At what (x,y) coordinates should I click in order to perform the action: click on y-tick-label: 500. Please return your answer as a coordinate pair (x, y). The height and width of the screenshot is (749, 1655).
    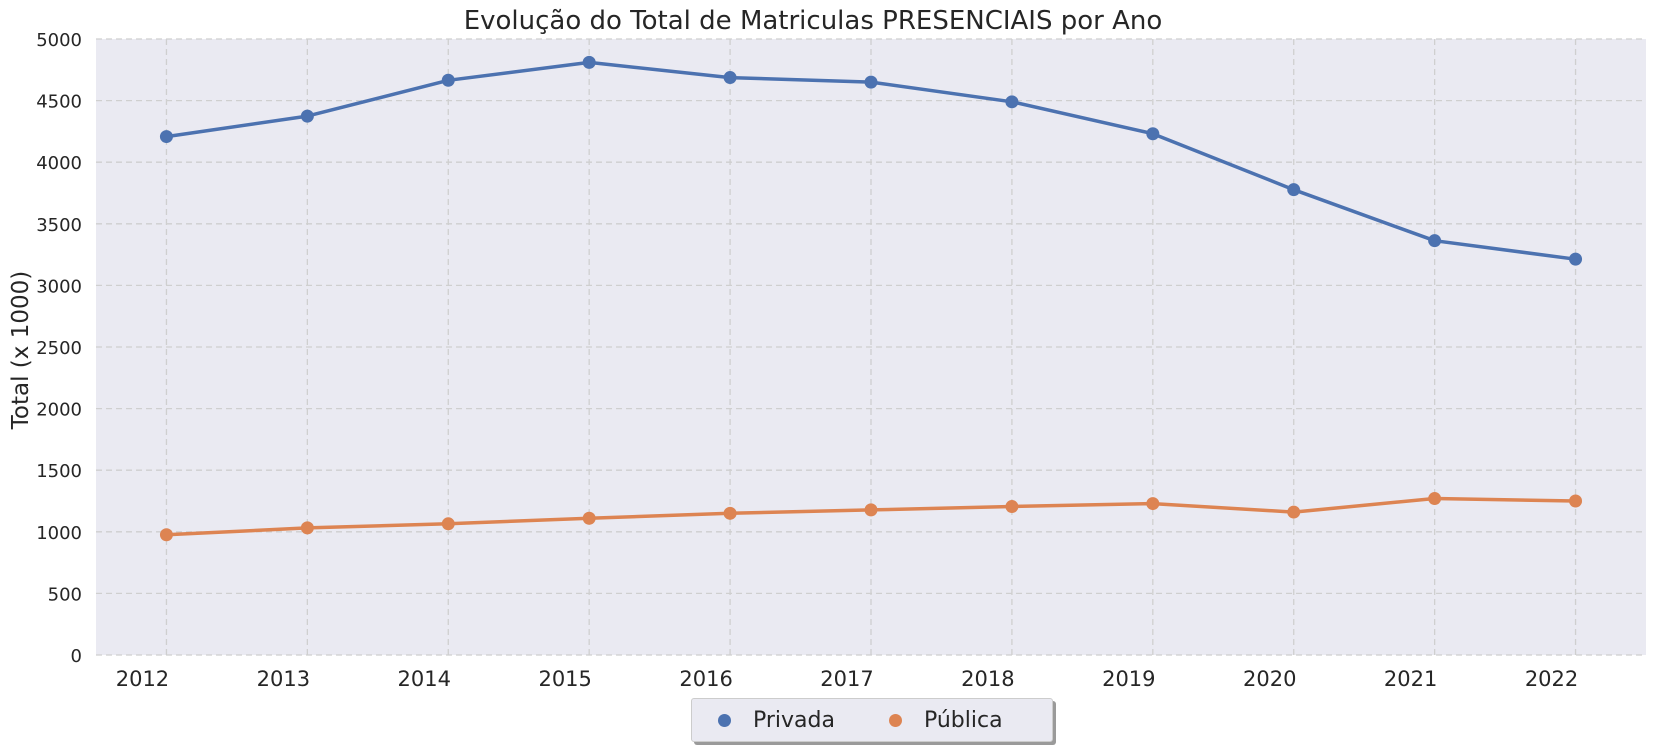
    Looking at the image, I should click on (65, 594).